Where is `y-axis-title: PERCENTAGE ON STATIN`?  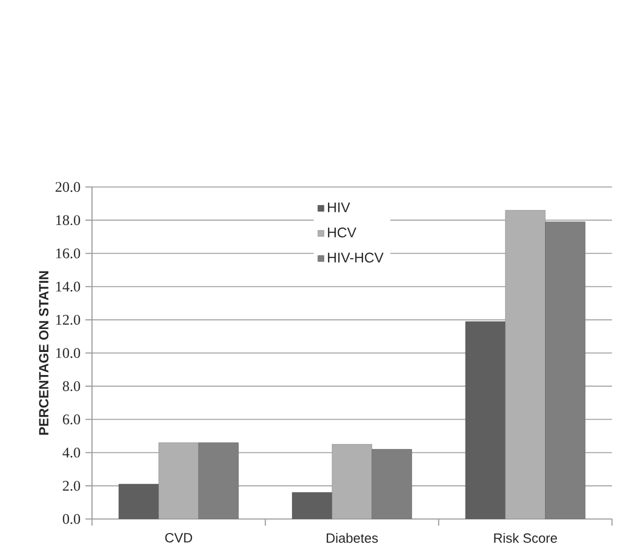
y-axis-title: PERCENTAGE ON STATIN is located at coordinates (43, 353).